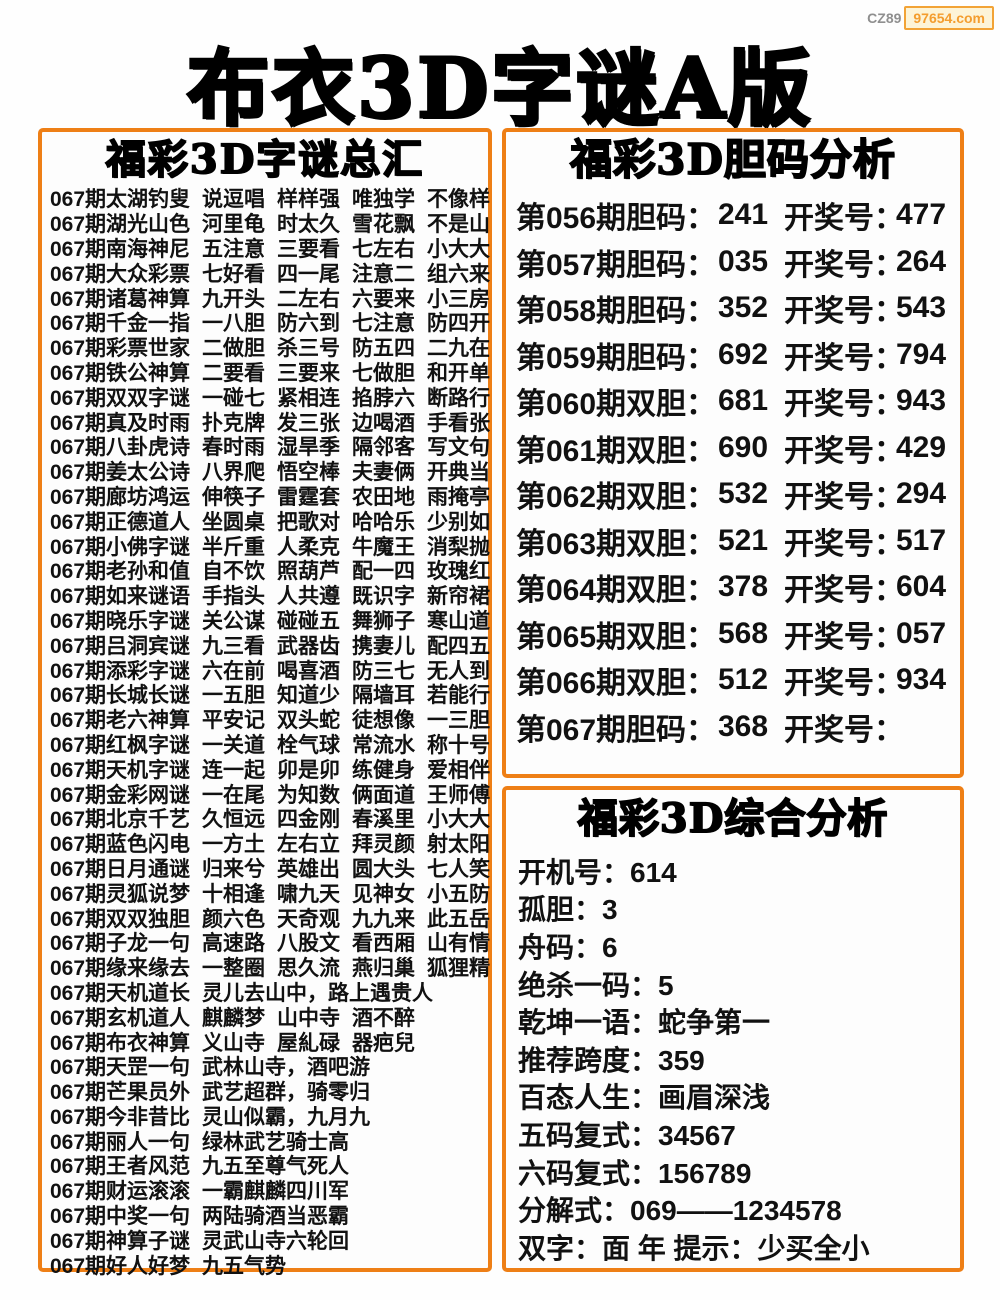 The height and width of the screenshot is (1300, 1000). I want to click on puzzle-row: 067期金彩网谜 一在尾 为知数 俩面道 王师傅, so click(270, 794).